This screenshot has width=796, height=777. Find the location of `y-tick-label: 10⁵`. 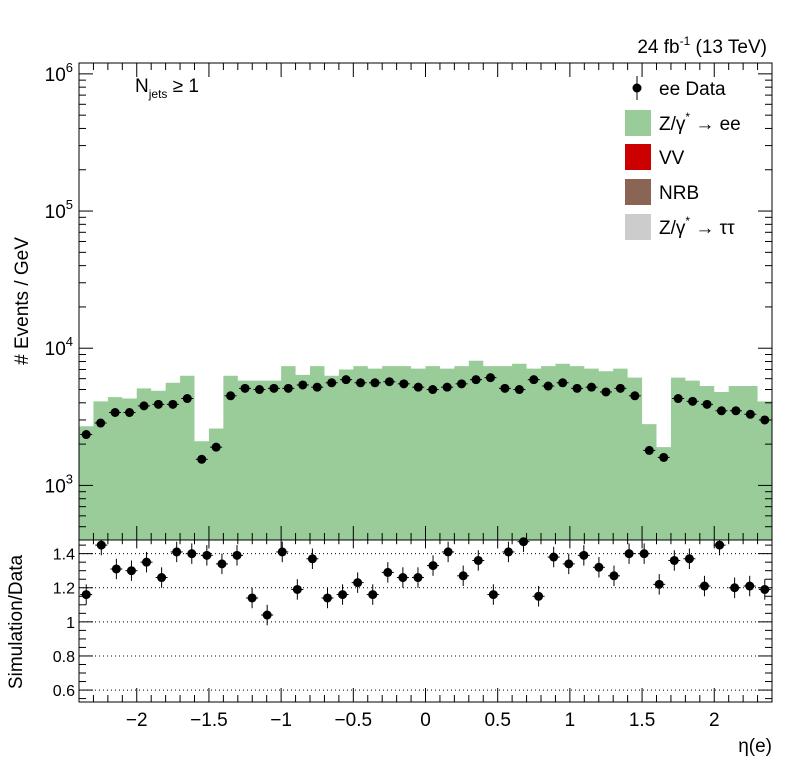

y-tick-label: 10⁵ is located at coordinates (59, 210).